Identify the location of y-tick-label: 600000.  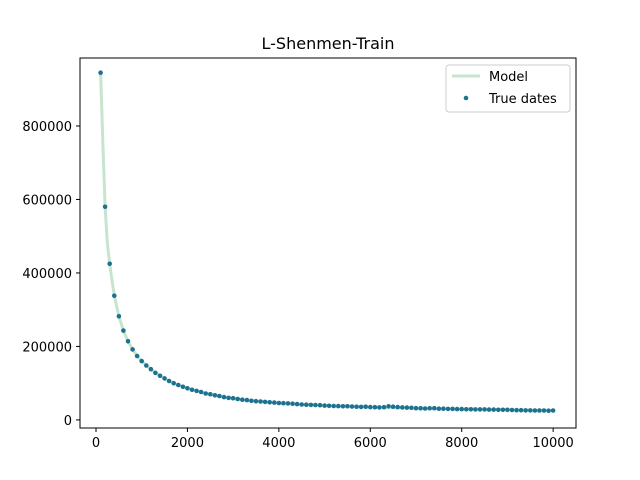
(47, 200).